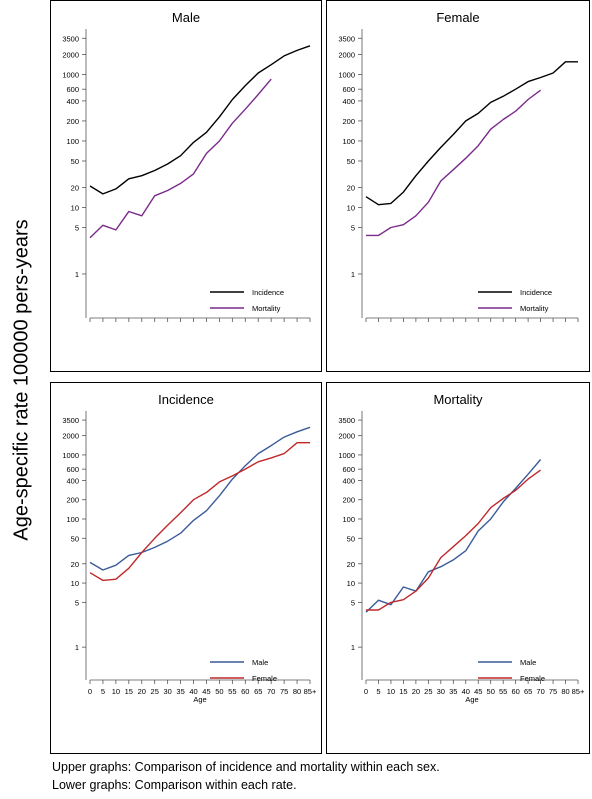  I want to click on y-tick-label: 1, so click(77, 647).